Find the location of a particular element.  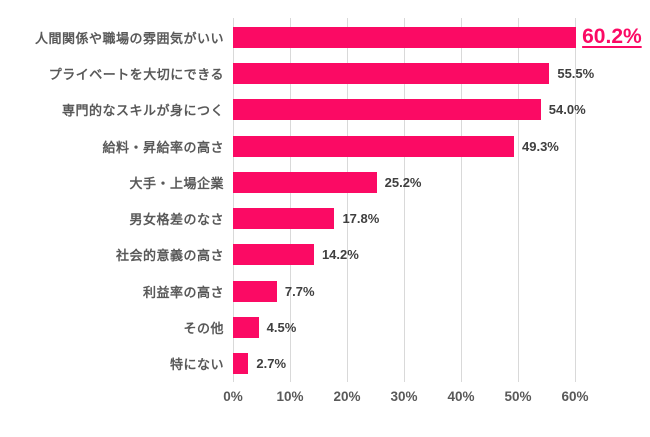

category-label: 給料・昇給率の高さ is located at coordinates (163, 147).